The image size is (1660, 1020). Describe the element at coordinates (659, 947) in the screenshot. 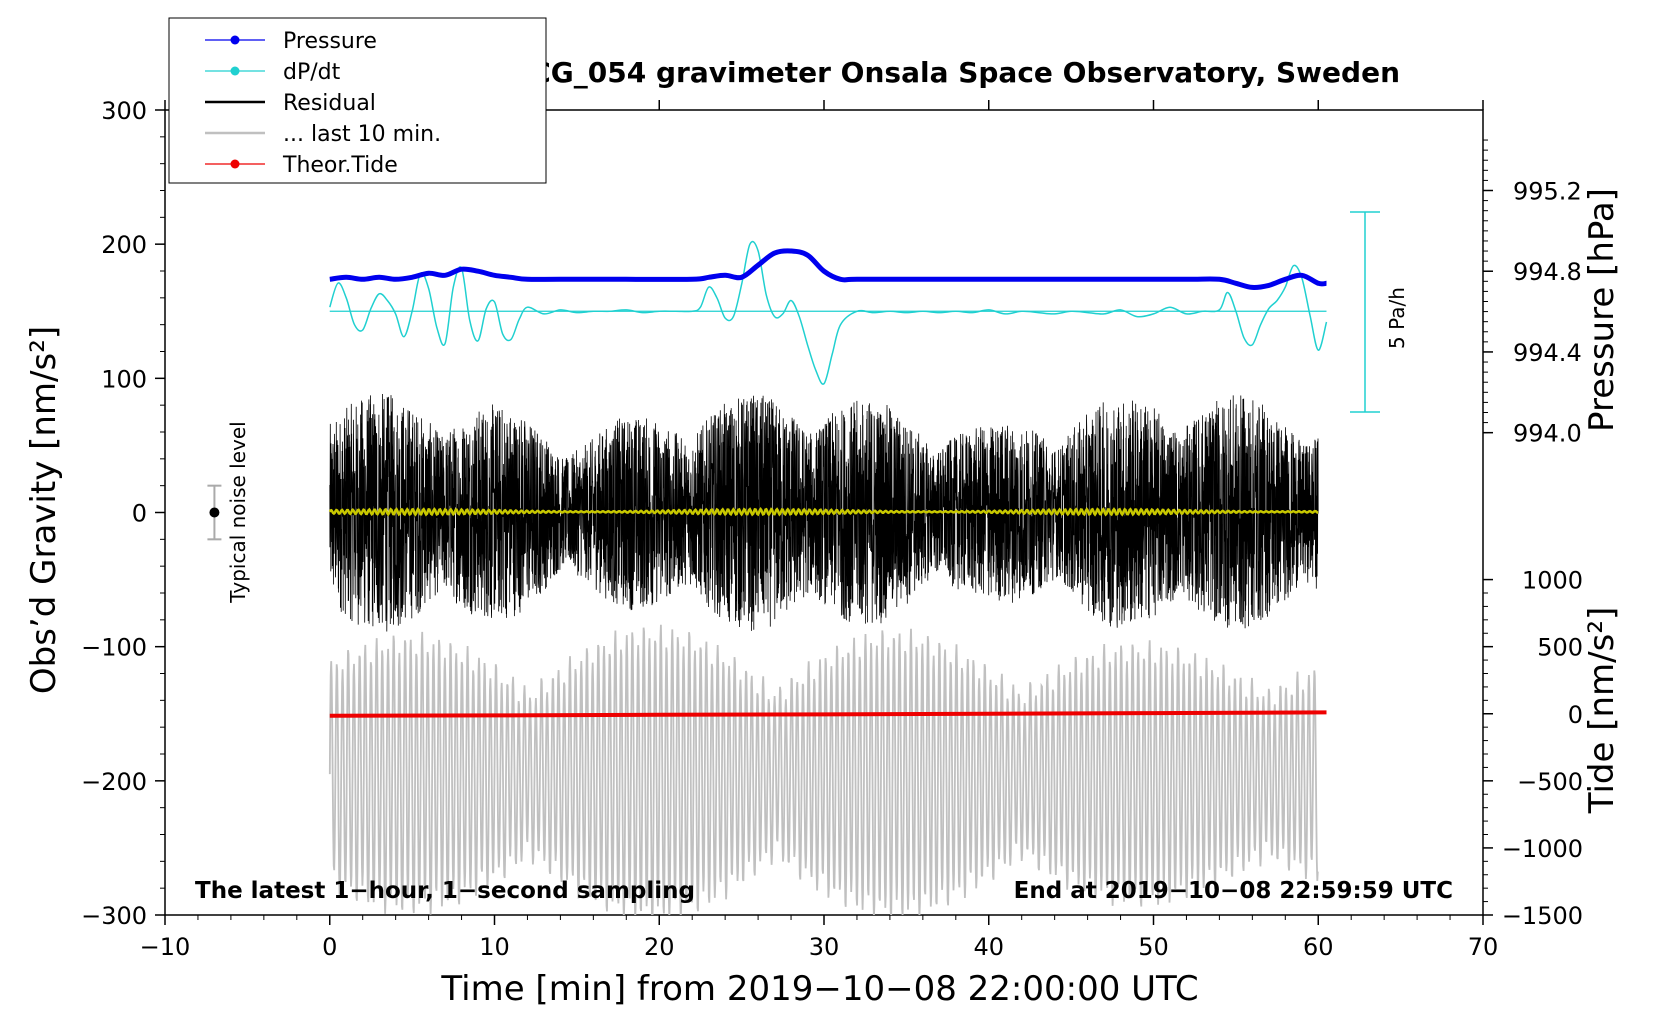

I see `x-tick-label: 20` at that location.